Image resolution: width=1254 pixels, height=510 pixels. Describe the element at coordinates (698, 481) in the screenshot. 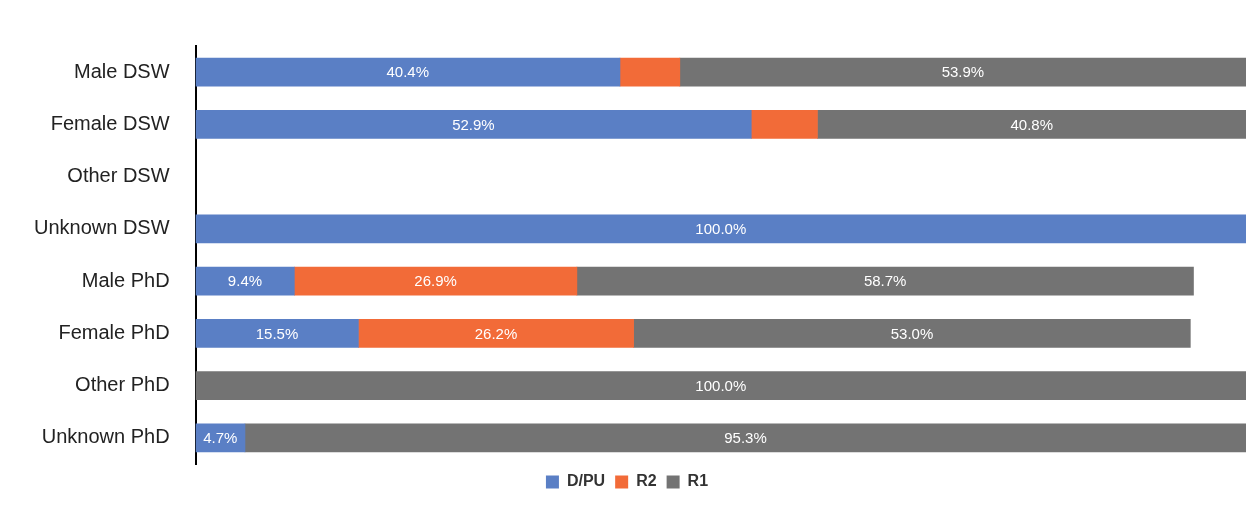

I see `legend-label: R1` at that location.